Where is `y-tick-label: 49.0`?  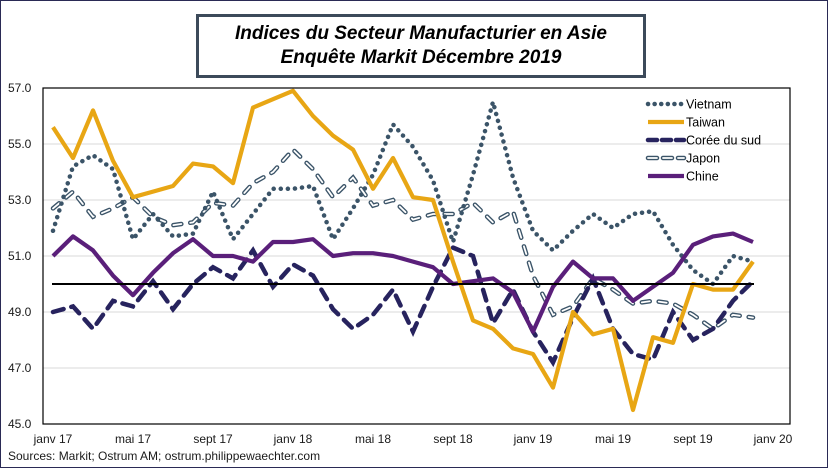
y-tick-label: 49.0 is located at coordinates (20, 312).